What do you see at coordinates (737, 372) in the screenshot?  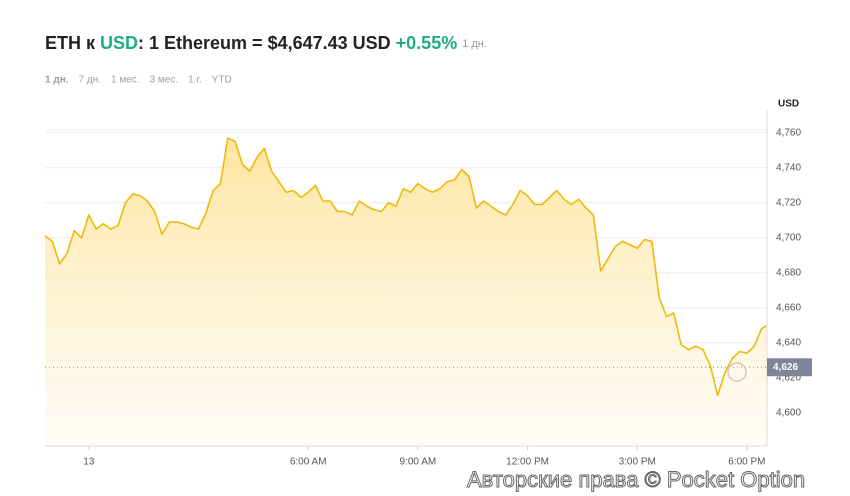 I see `logo-icon` at bounding box center [737, 372].